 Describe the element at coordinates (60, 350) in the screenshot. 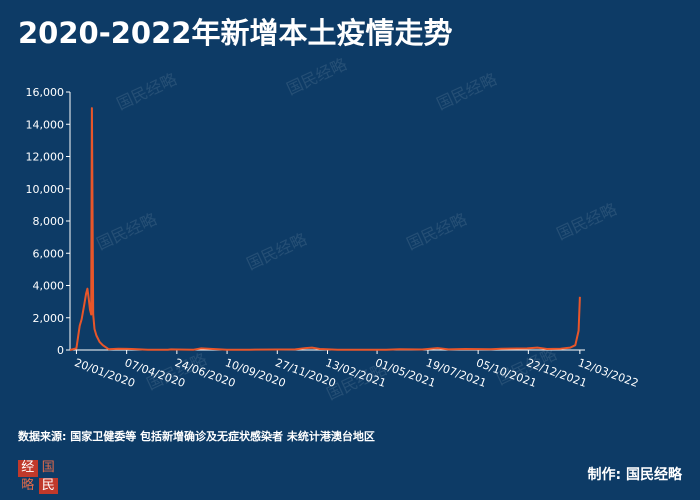

I see `y-tick-label: 0` at that location.